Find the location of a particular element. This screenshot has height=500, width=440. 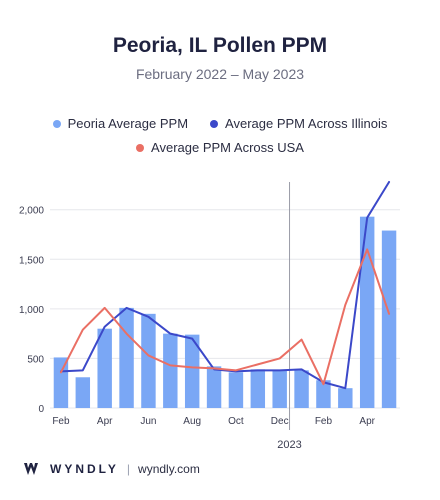

legend-item-peoria: Peoria Average PPM is located at coordinates (120, 123).